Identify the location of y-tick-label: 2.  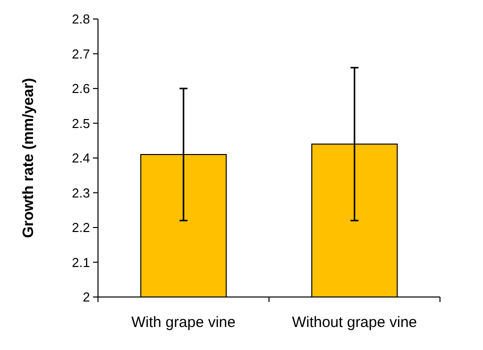
(86, 297).